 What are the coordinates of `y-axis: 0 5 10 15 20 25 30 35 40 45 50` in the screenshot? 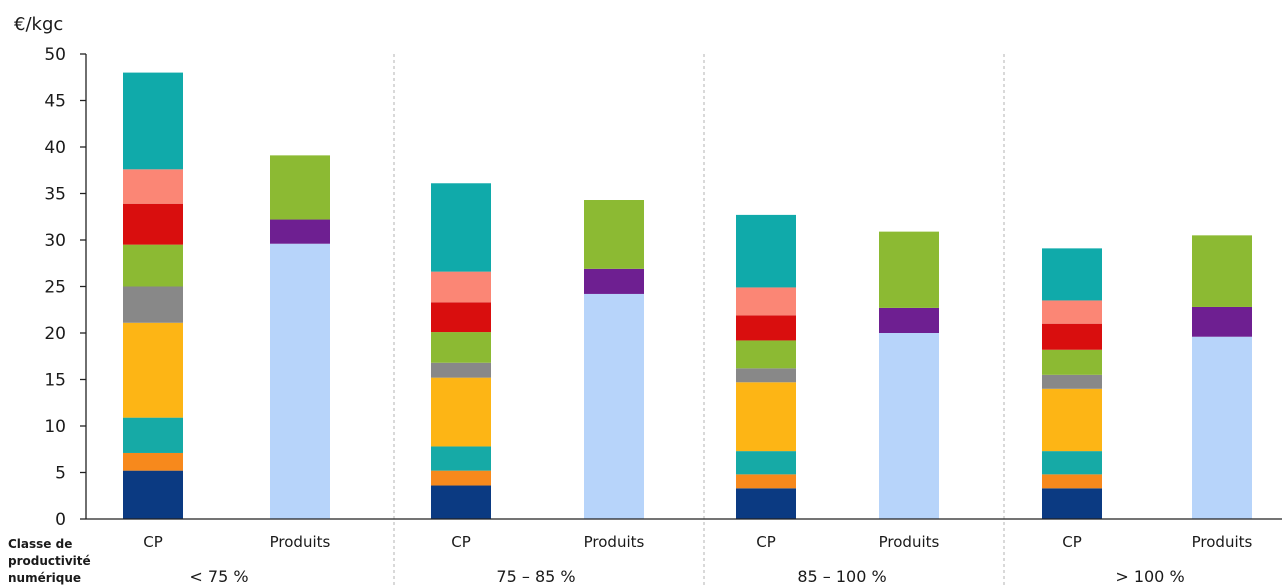 It's located at (65, 287).